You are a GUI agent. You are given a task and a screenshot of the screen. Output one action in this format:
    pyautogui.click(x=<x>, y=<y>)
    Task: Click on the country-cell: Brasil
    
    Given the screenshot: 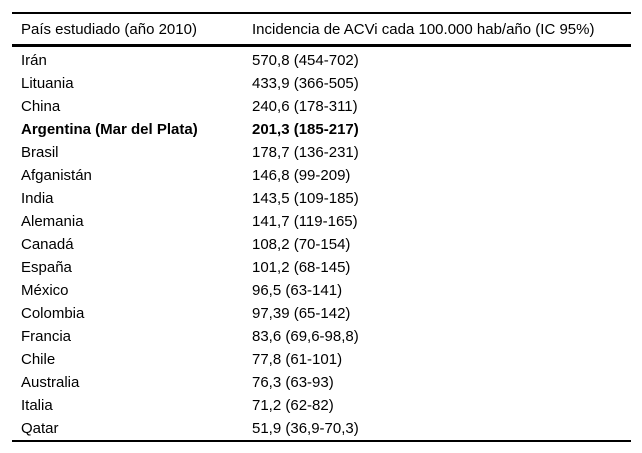 What is the action you would take?
    pyautogui.click(x=40, y=152)
    